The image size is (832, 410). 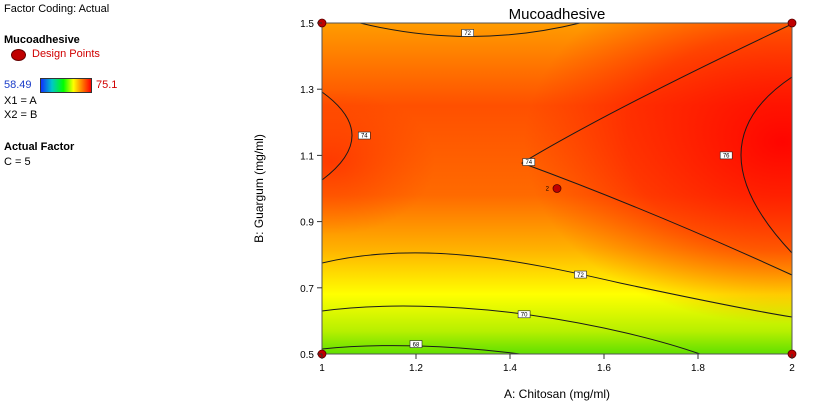 What do you see at coordinates (18, 85) in the screenshot?
I see `range-low-value: 58.49` at bounding box center [18, 85].